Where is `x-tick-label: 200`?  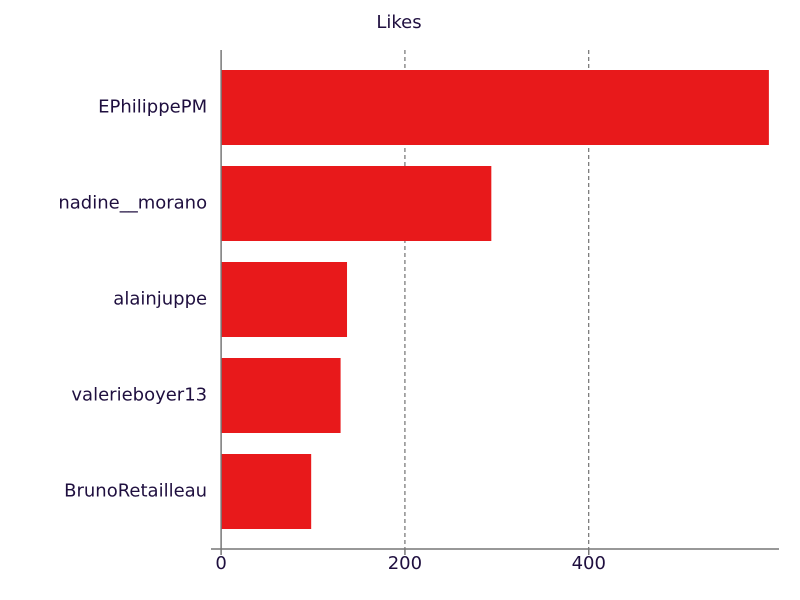
x-tick-label: 200 is located at coordinates (405, 563).